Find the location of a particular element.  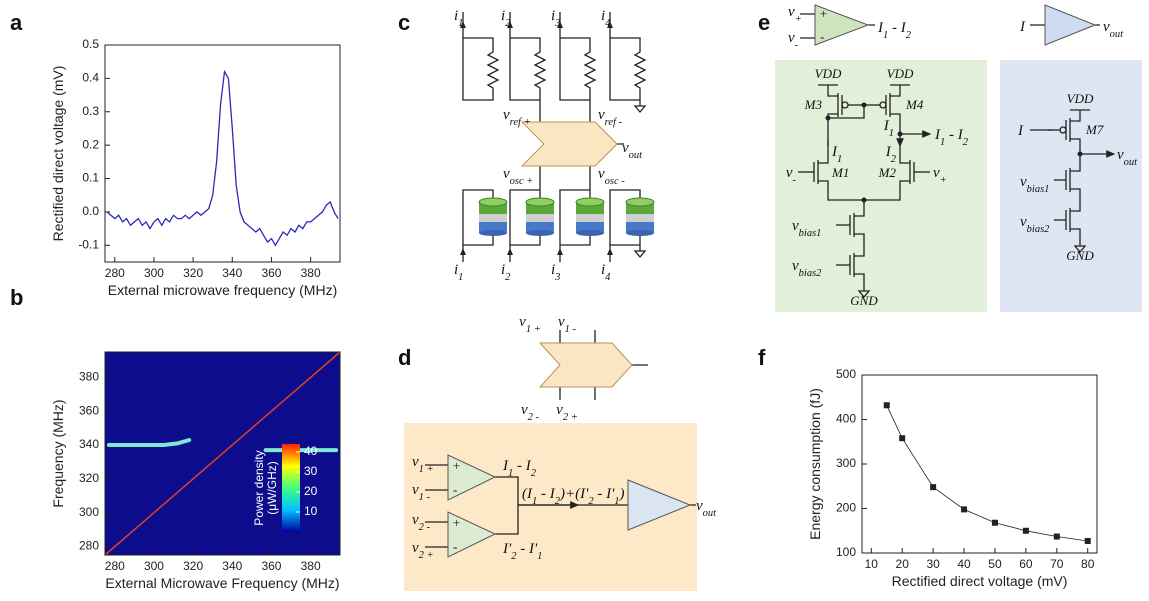

label: vbias2 is located at coordinates (1035, 224).